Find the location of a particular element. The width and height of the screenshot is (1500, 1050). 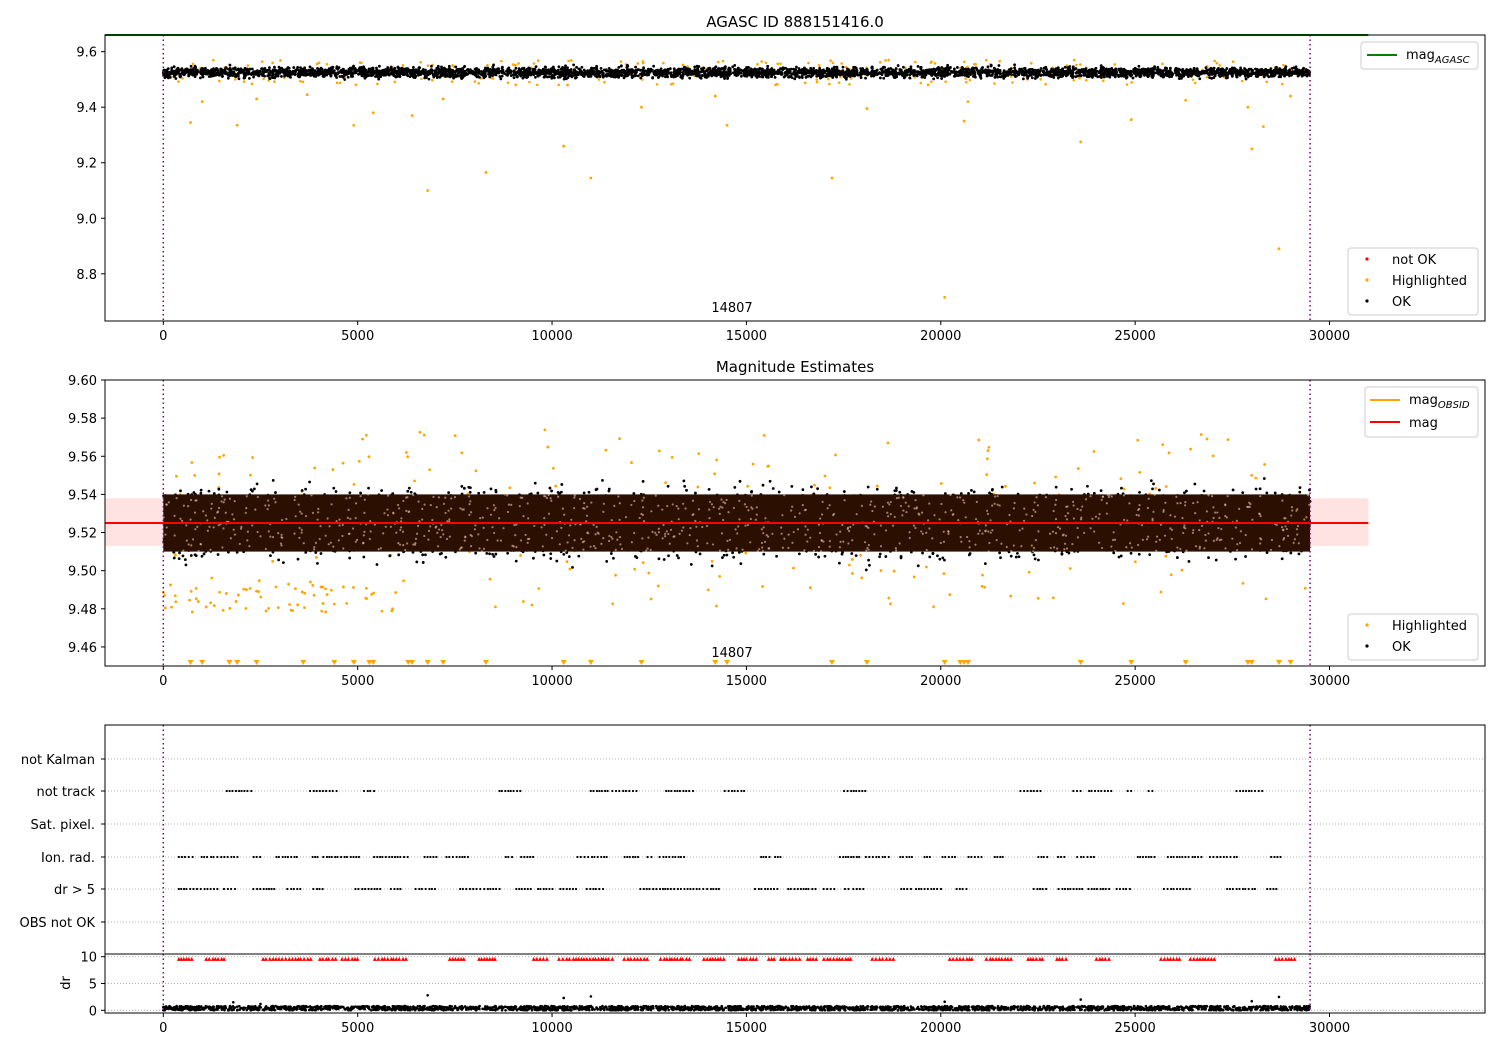

panel1-legend-lower: not OK Highlighted OK is located at coordinates (1413, 281).